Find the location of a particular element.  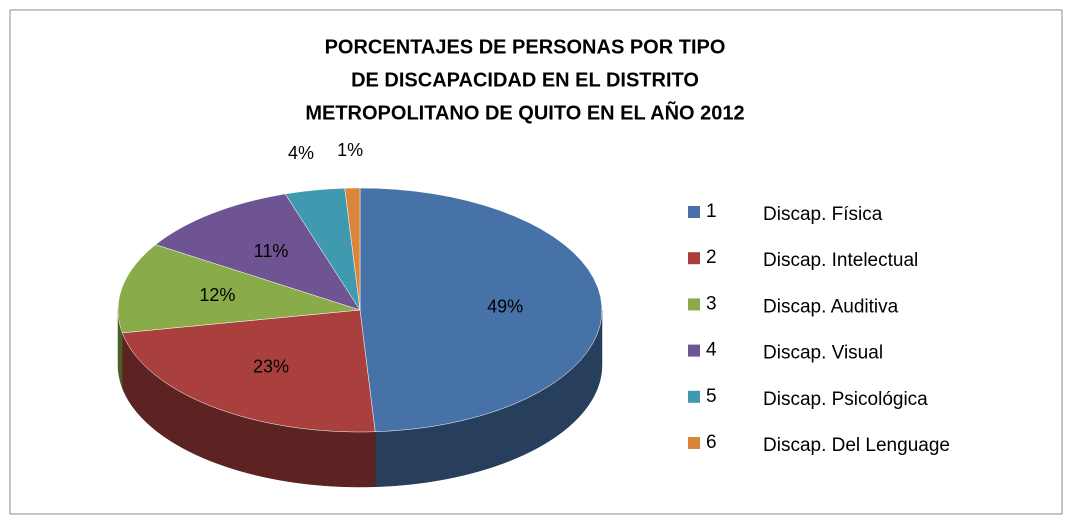

chart-title: DE DISCAPACIDAD EN EL DISTRITO is located at coordinates (525, 80).